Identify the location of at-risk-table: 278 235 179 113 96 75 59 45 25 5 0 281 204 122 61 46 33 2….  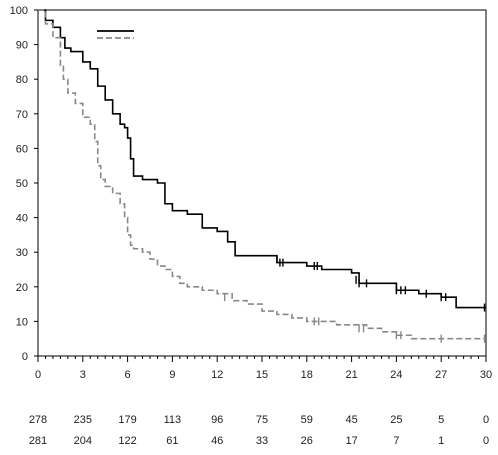
(259, 430).